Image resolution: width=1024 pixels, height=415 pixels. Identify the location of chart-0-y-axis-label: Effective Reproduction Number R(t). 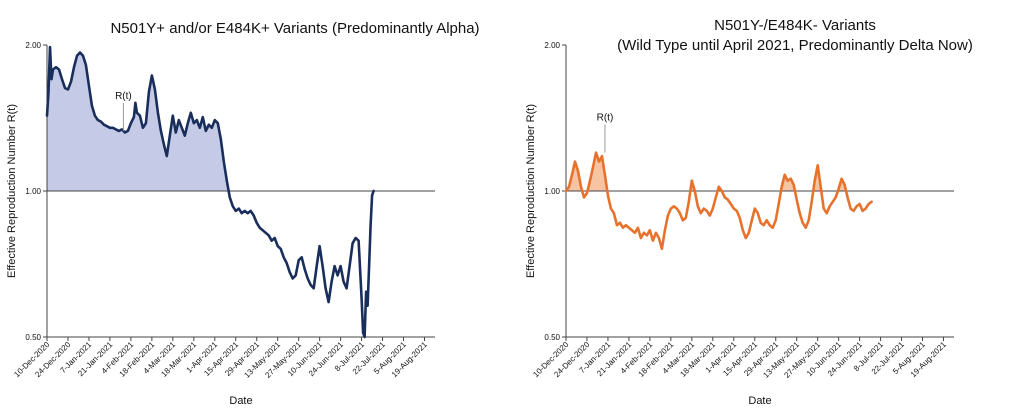
(12, 191).